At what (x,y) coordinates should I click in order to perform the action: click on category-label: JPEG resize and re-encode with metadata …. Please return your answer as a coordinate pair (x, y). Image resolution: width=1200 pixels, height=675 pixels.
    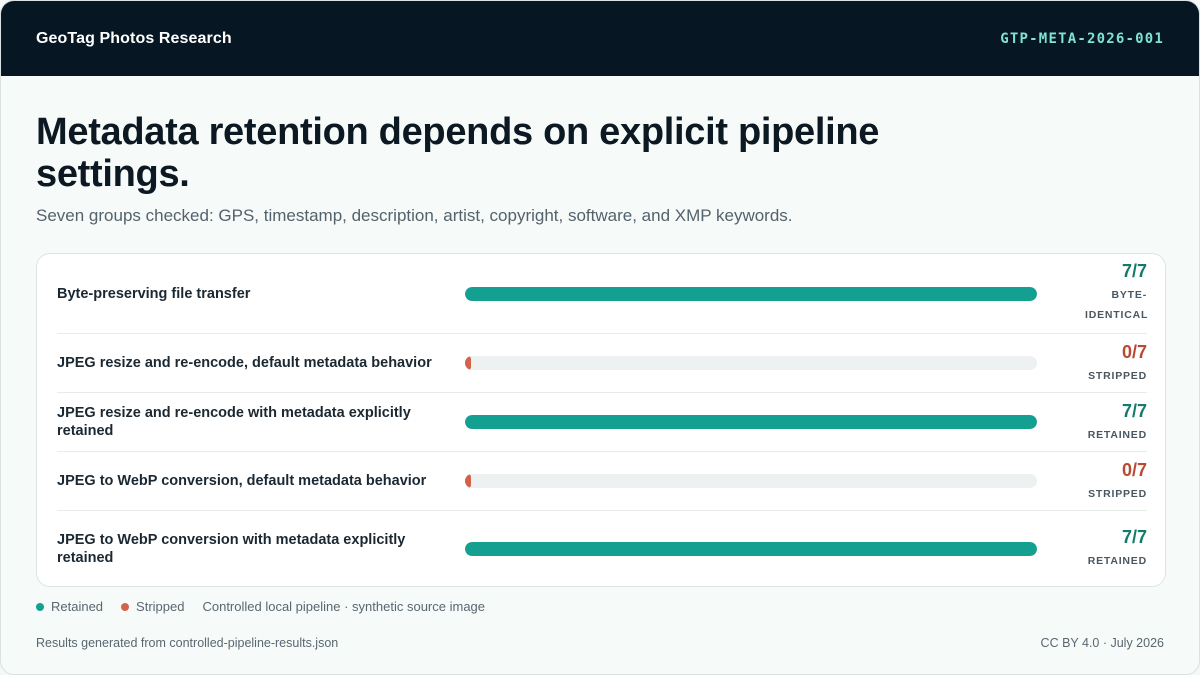
    Looking at the image, I should click on (234, 422).